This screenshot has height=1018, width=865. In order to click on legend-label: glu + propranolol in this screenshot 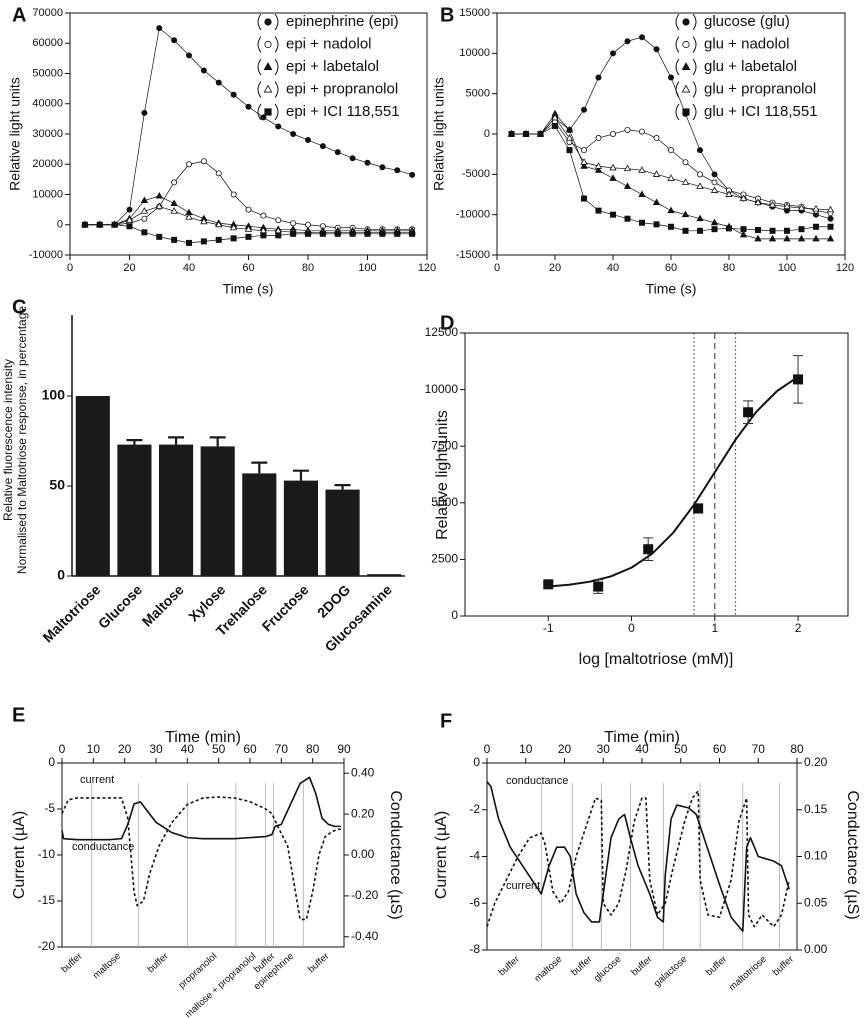, I will do `click(760, 88)`.